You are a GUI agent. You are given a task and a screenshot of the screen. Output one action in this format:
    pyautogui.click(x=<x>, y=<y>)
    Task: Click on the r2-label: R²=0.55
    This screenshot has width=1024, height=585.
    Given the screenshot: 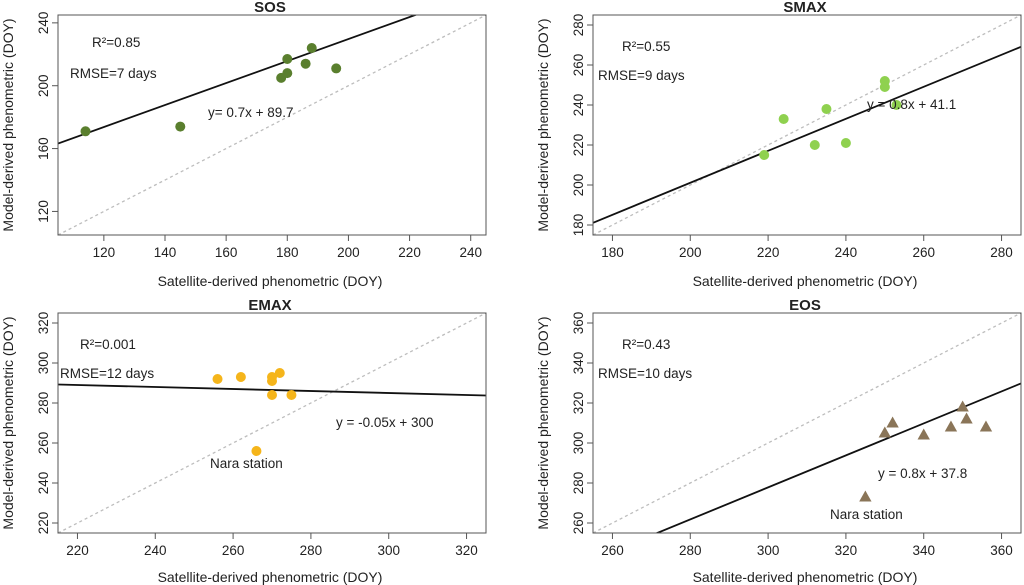 What is the action you would take?
    pyautogui.click(x=646, y=46)
    